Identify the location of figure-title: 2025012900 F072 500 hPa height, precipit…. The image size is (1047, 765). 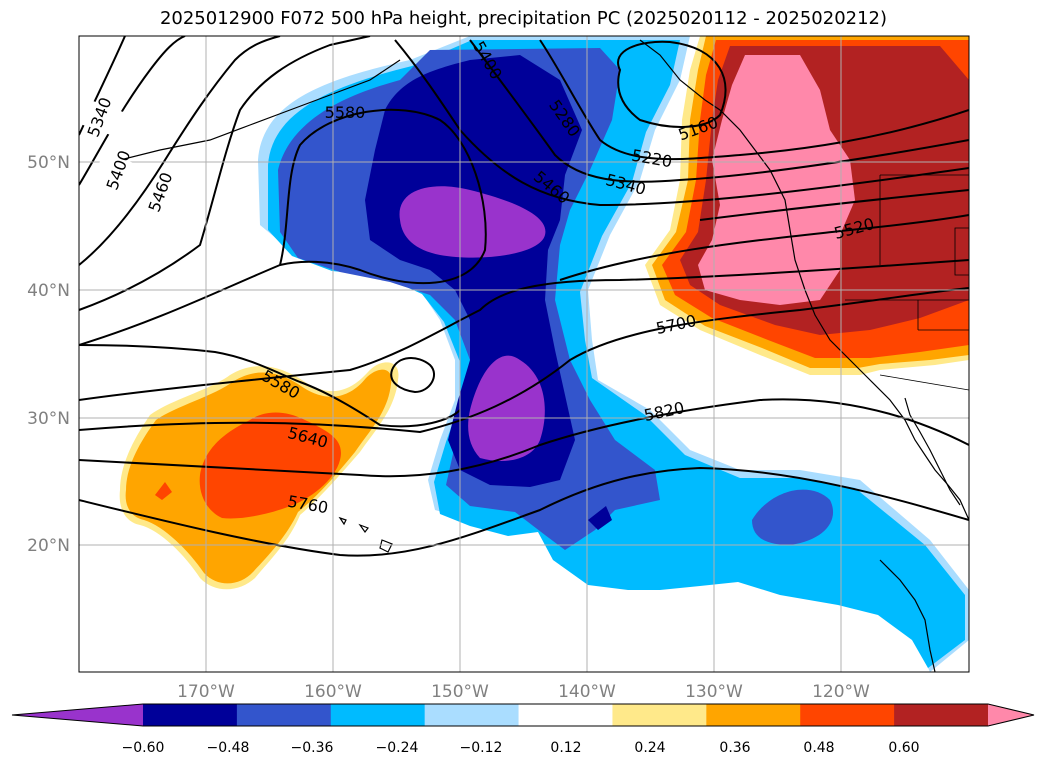
(523, 18).